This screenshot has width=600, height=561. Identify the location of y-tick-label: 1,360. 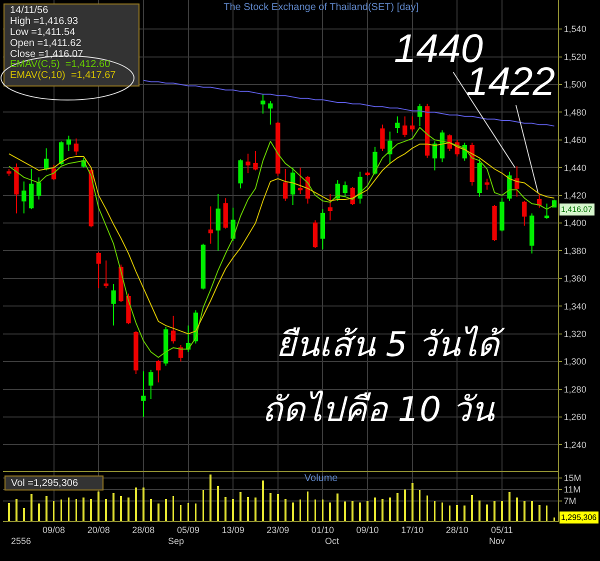
(575, 279).